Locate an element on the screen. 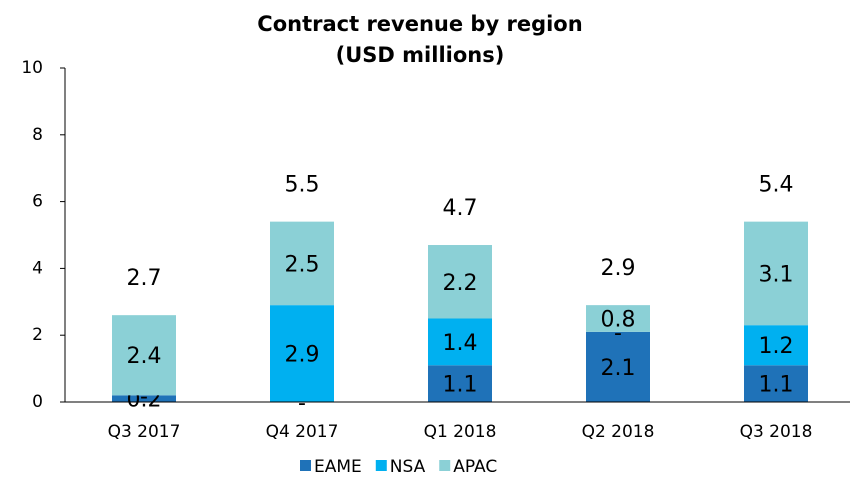 The height and width of the screenshot is (477, 854). x-tick-label: Q3 2017 is located at coordinates (144, 432).